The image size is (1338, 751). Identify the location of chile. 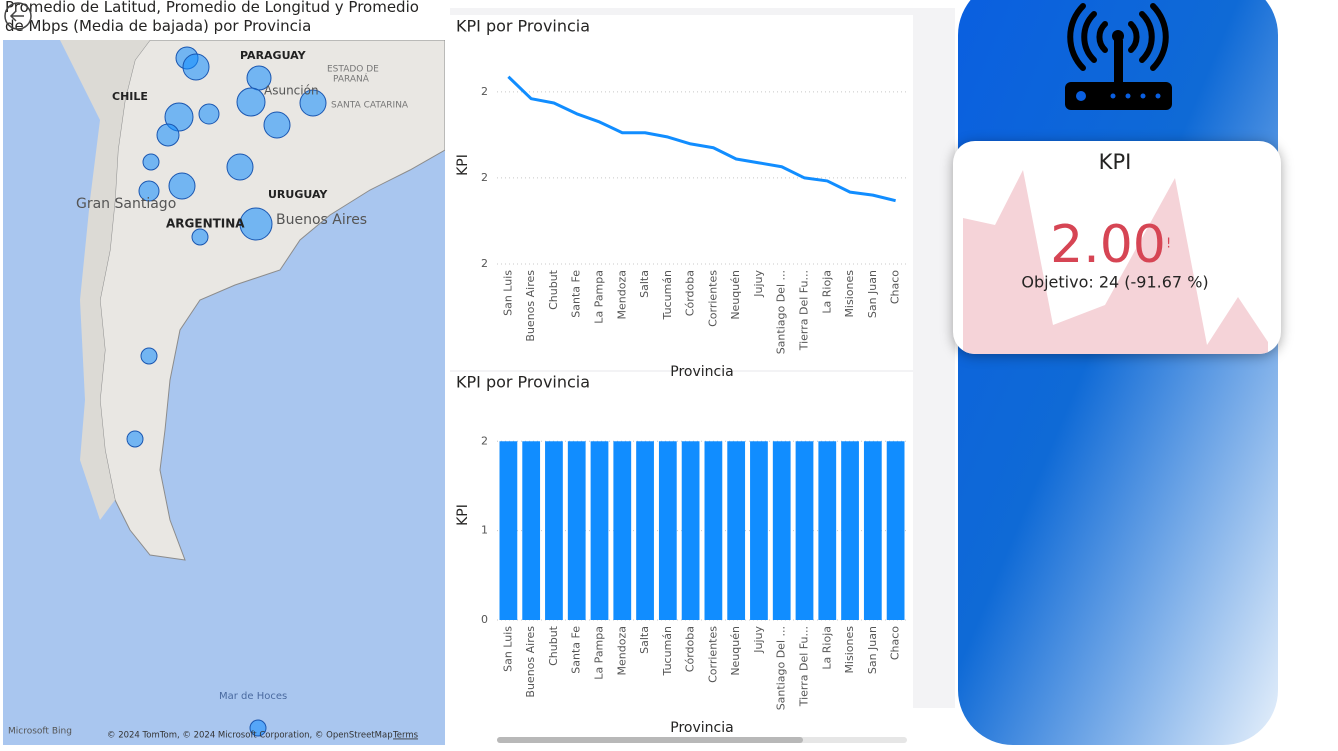
(105, 280).